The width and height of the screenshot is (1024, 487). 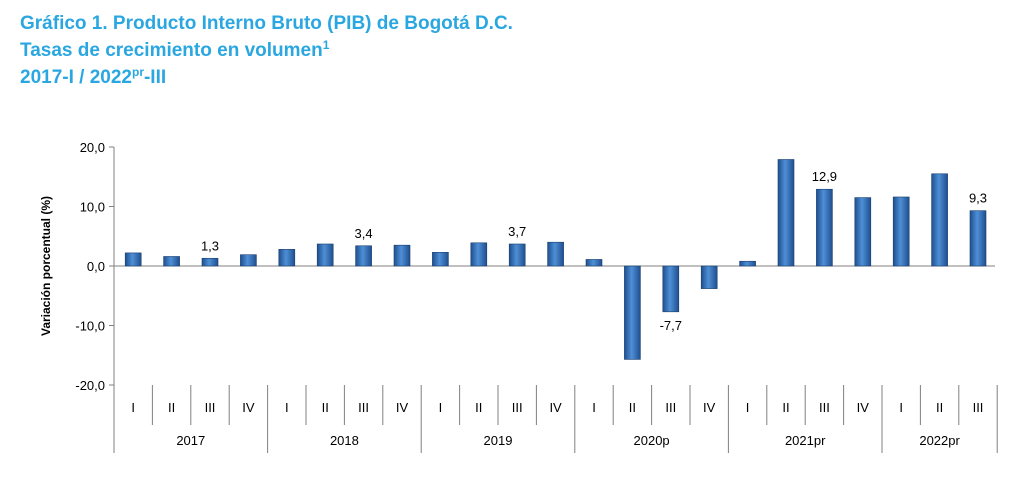 What do you see at coordinates (137, 72) in the screenshot?
I see `period-suffix: pr` at bounding box center [137, 72].